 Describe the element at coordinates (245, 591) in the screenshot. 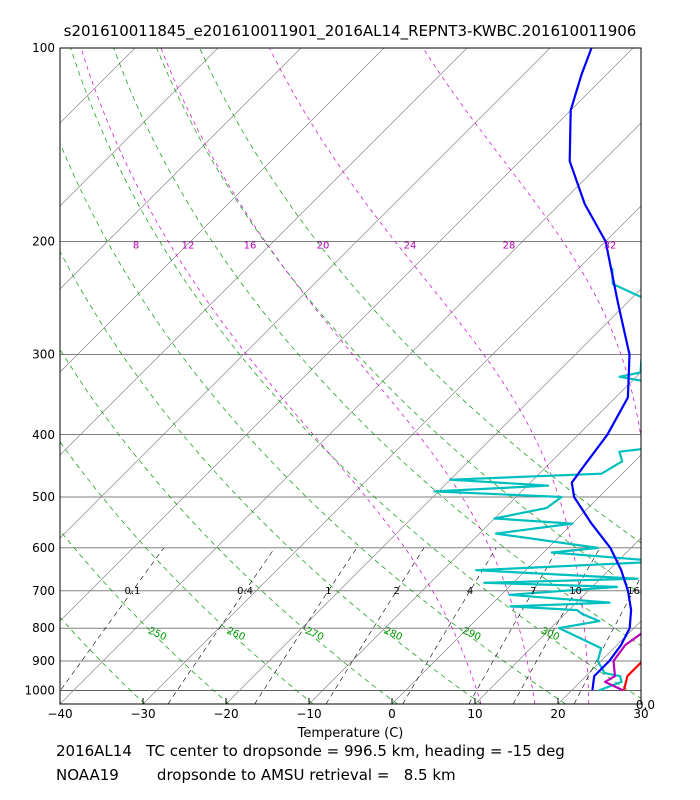

I see `mixing-label-0.4: 0.4` at that location.